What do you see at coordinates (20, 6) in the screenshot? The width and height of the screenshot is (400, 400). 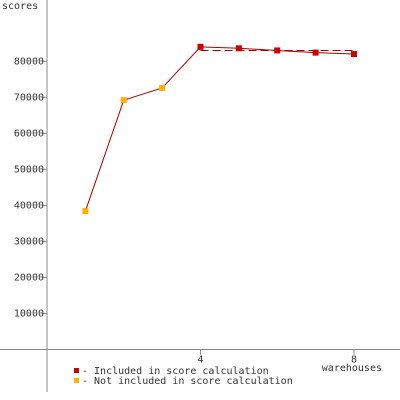 I see `y-axis-label: scores` at bounding box center [20, 6].